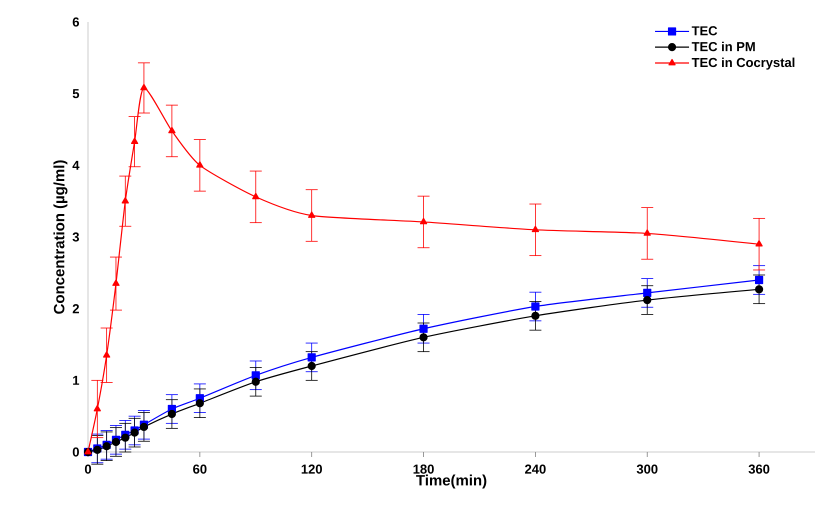  Describe the element at coordinates (200, 469) in the screenshot. I see `x-tick-label: 60` at that location.